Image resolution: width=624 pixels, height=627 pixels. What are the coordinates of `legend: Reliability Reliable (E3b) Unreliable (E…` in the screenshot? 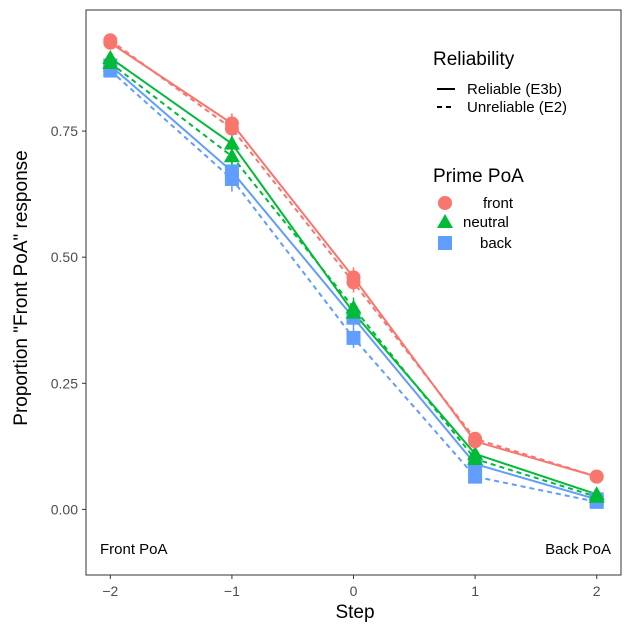 It's located at (500, 150).